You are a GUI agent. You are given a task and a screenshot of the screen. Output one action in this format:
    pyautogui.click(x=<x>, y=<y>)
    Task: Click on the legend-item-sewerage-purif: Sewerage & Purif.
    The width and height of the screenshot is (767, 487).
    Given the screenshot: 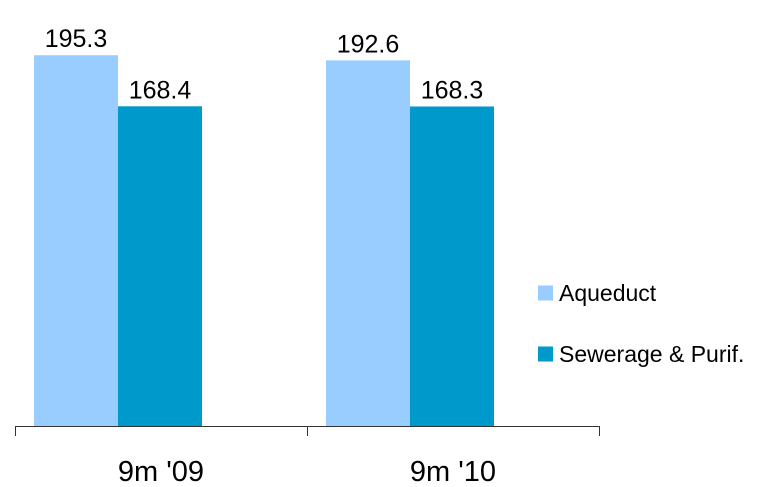 What is the action you would take?
    pyautogui.click(x=641, y=354)
    